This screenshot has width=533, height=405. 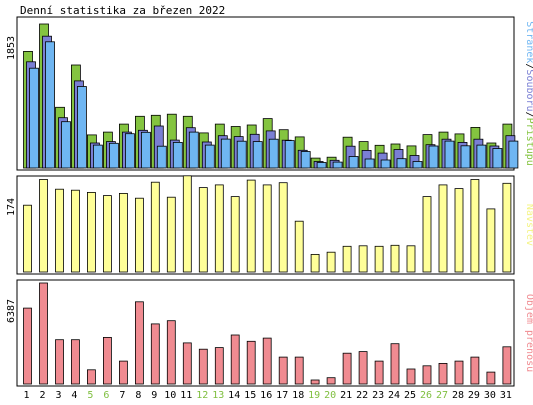 I want to click on bar-kb-Objem přenosu-day-11, so click(x=187, y=363).